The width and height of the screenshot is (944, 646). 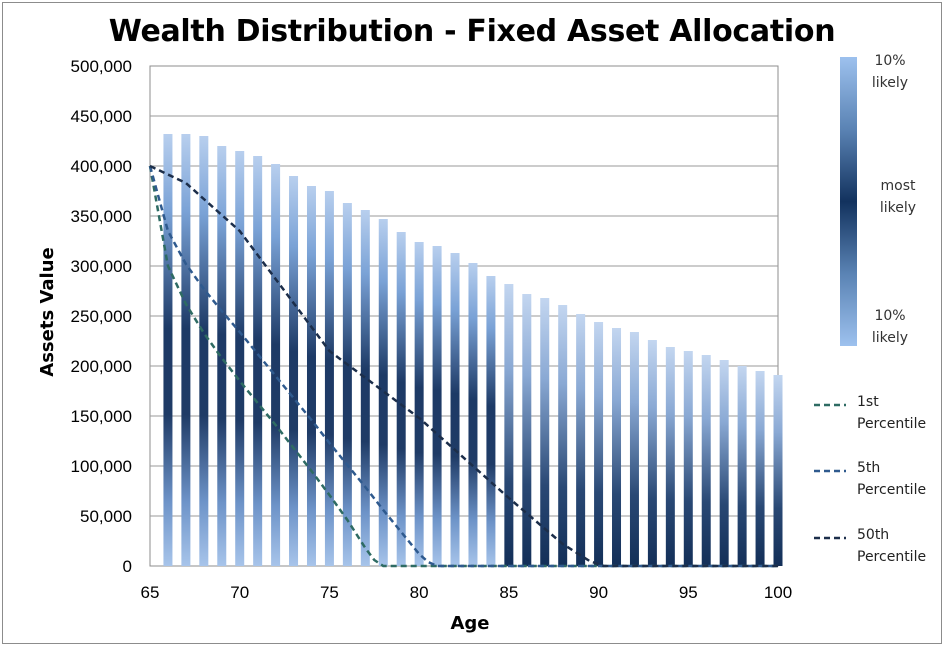 What do you see at coordinates (892, 490) in the screenshot?
I see `legend-5th-line2: Percentile` at bounding box center [892, 490].